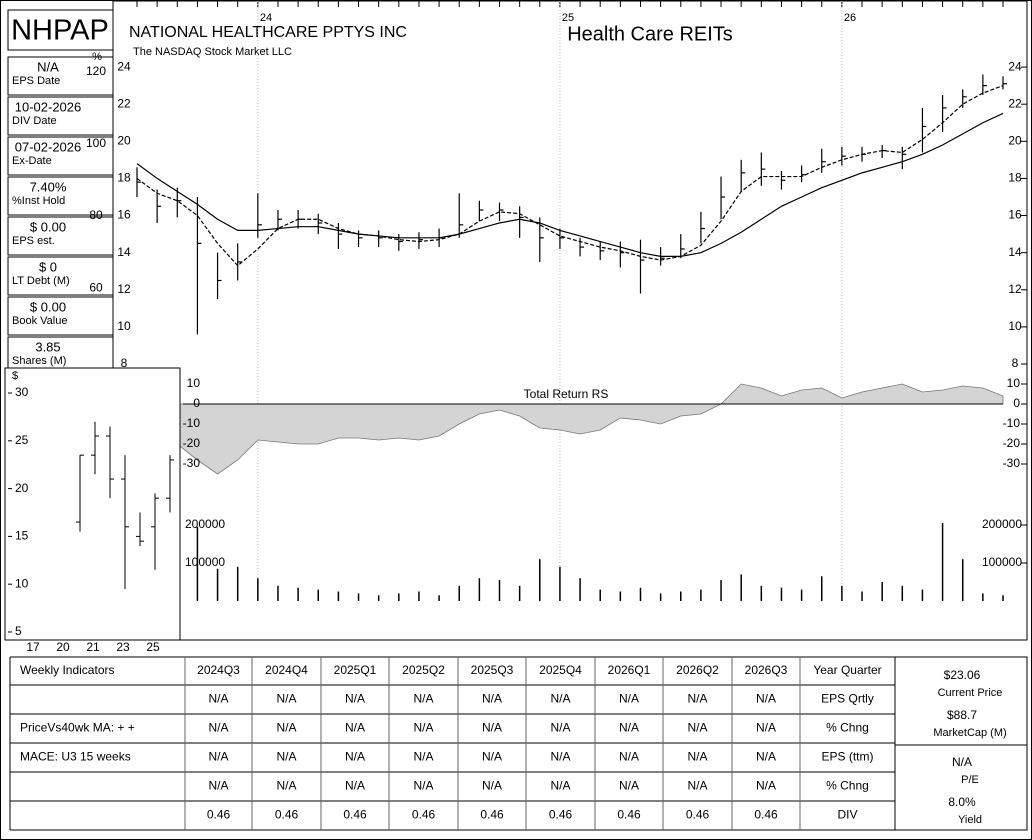  What do you see at coordinates (212, 52) in the screenshot?
I see `exchange: The NASDAQ Stock Market LLC` at bounding box center [212, 52].